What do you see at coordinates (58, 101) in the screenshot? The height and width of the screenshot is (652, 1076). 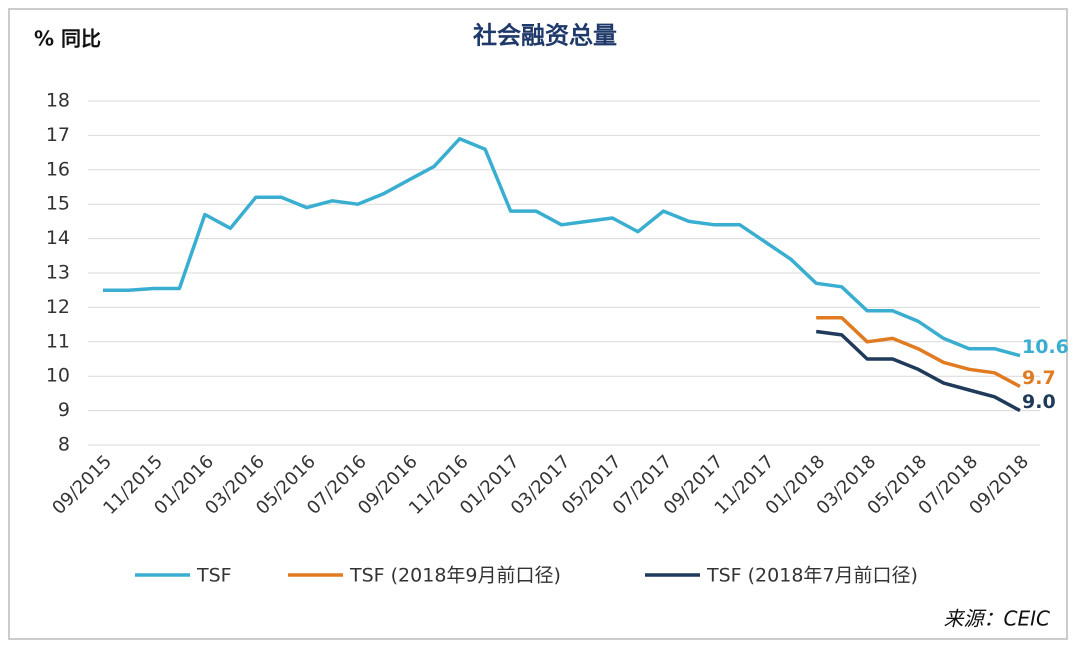 I see `y-tick-label: 18` at bounding box center [58, 101].